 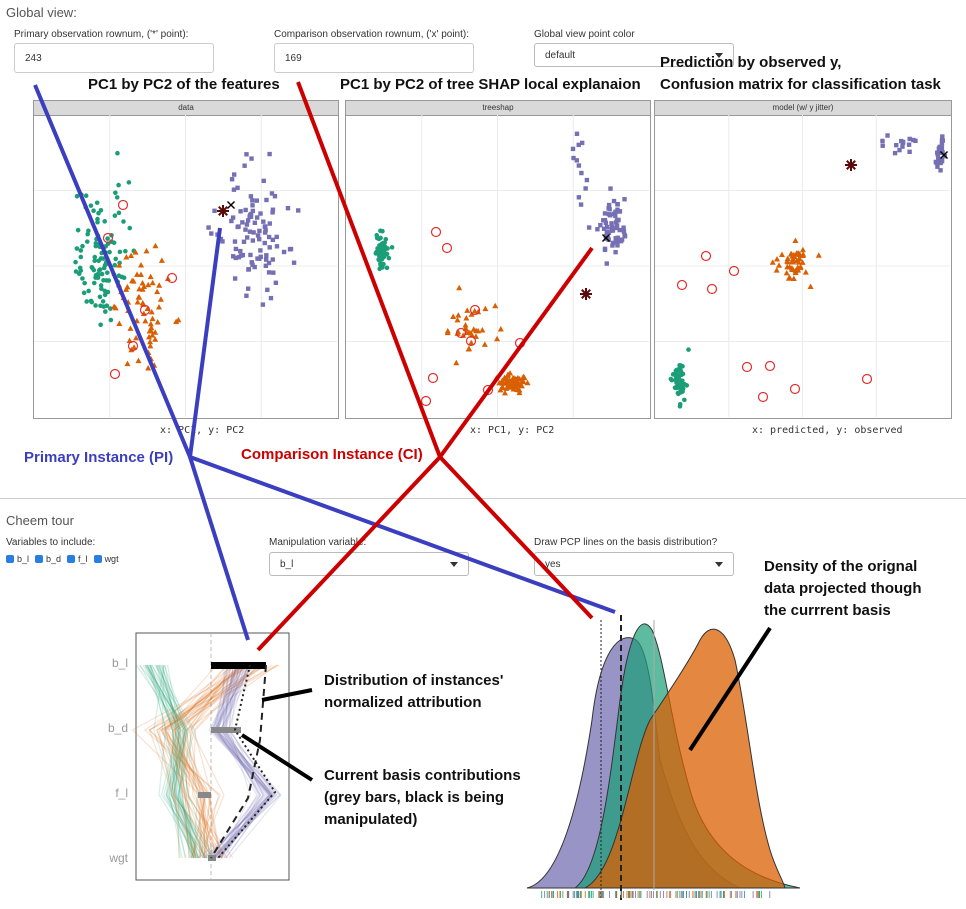 I want to click on checkbox-b-d: b_d, so click(x=48, y=559).